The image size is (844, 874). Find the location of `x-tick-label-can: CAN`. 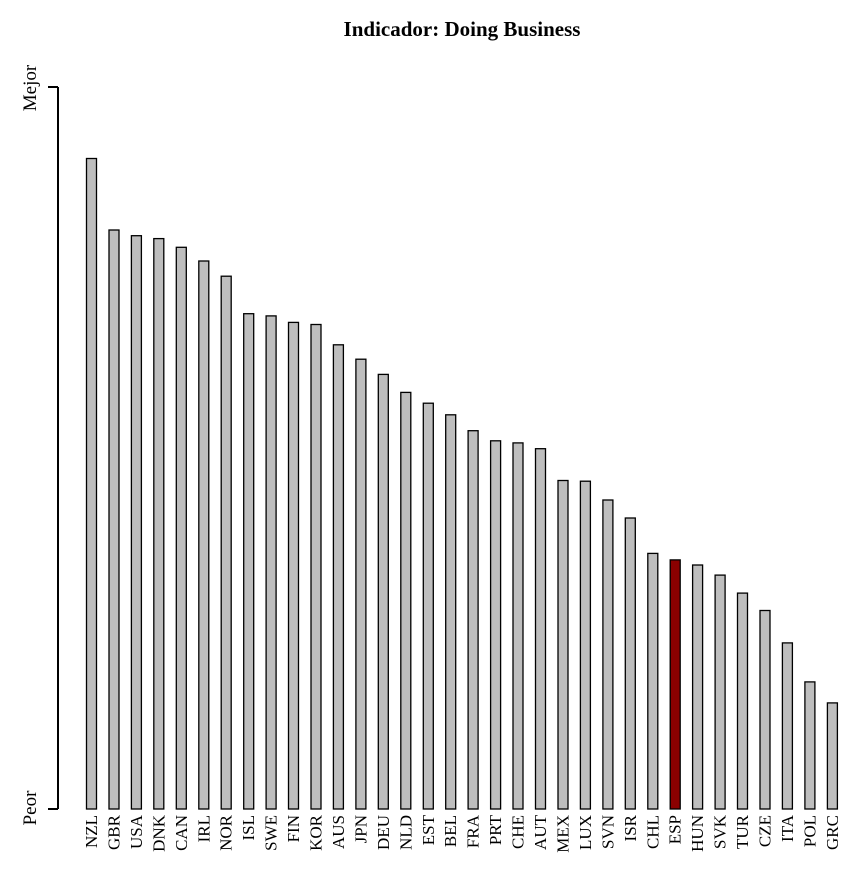

x-tick-label-can: CAN is located at coordinates (181, 833).